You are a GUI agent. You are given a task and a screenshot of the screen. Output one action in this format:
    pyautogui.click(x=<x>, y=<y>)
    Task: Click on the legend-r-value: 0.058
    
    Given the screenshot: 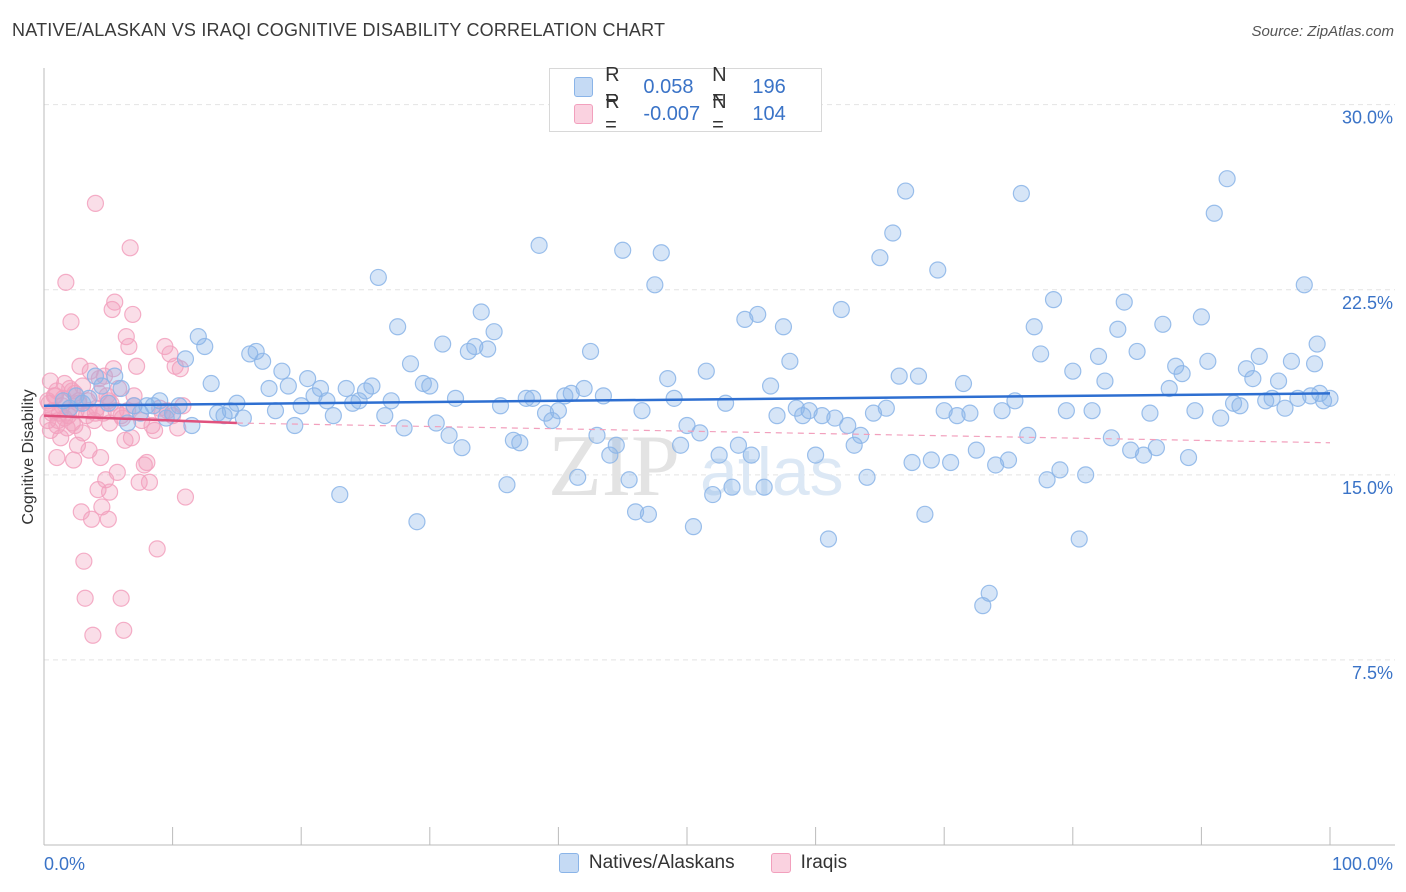 What is the action you would take?
    pyautogui.click(x=668, y=86)
    